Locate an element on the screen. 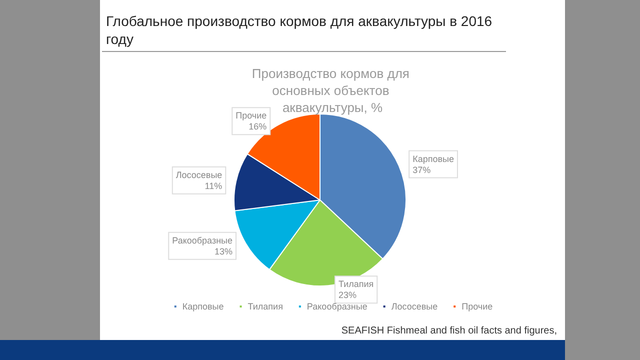 The image size is (640, 360). legend-label: Карповые is located at coordinates (203, 307).